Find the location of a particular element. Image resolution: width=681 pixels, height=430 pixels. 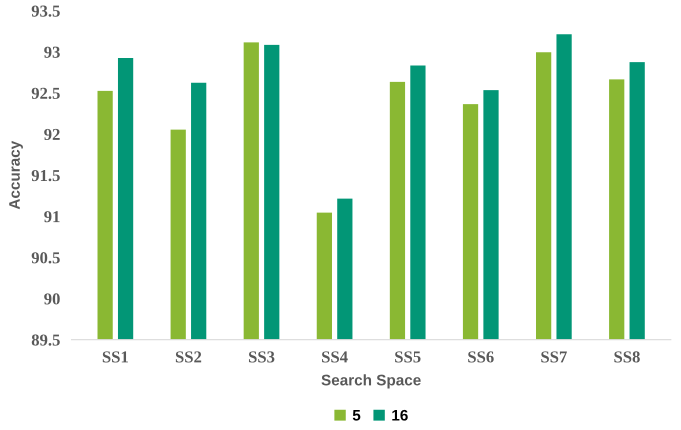

y-tick-label: 92 is located at coordinates (52, 134).